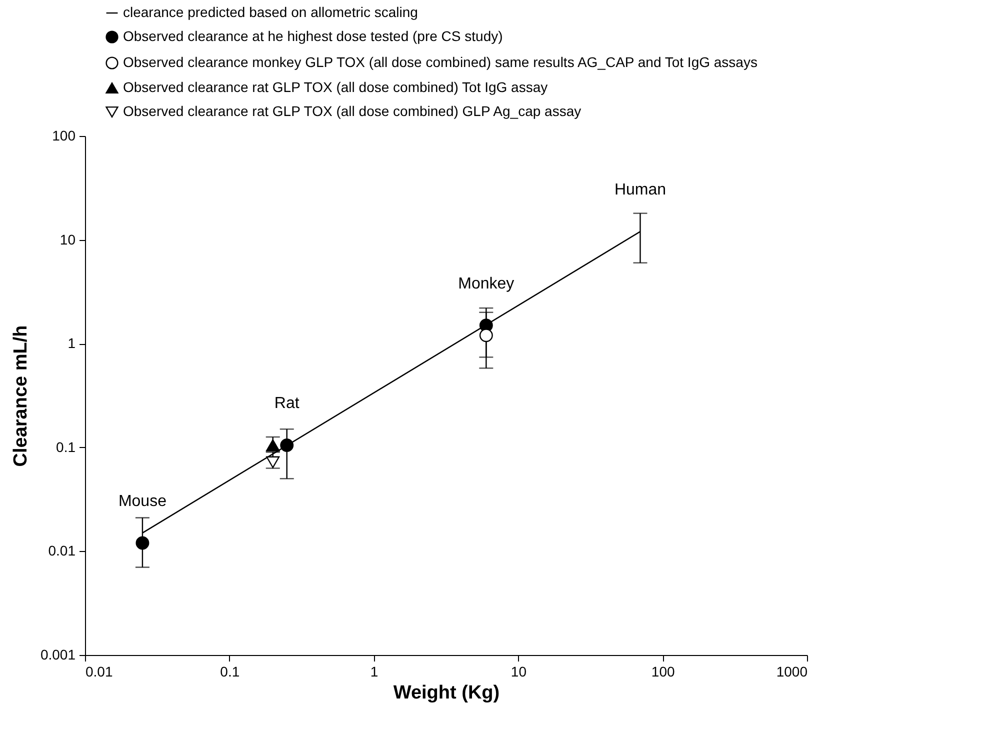  Describe the element at coordinates (792, 672) in the screenshot. I see `x-tick-label: 1000` at that location.